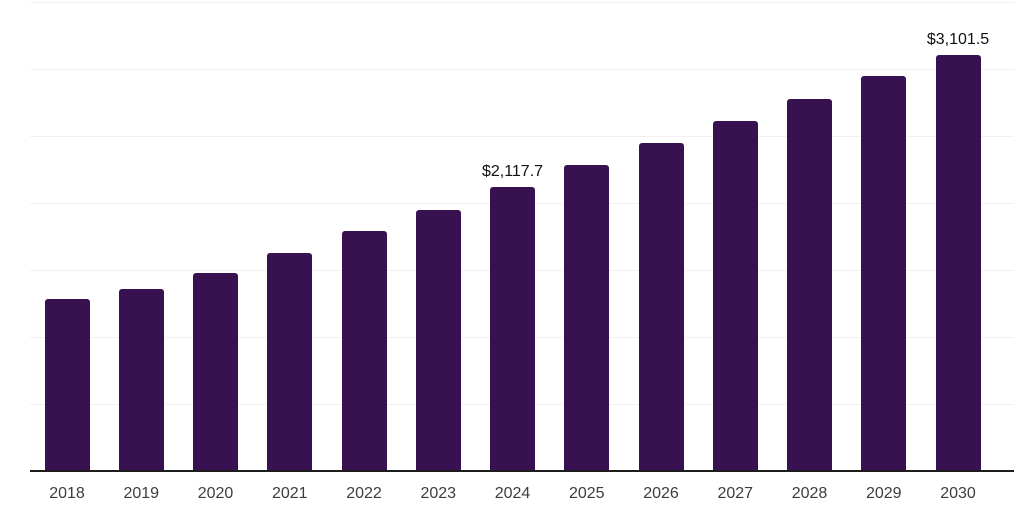  Describe the element at coordinates (215, 371) in the screenshot. I see `bar-2020` at that location.